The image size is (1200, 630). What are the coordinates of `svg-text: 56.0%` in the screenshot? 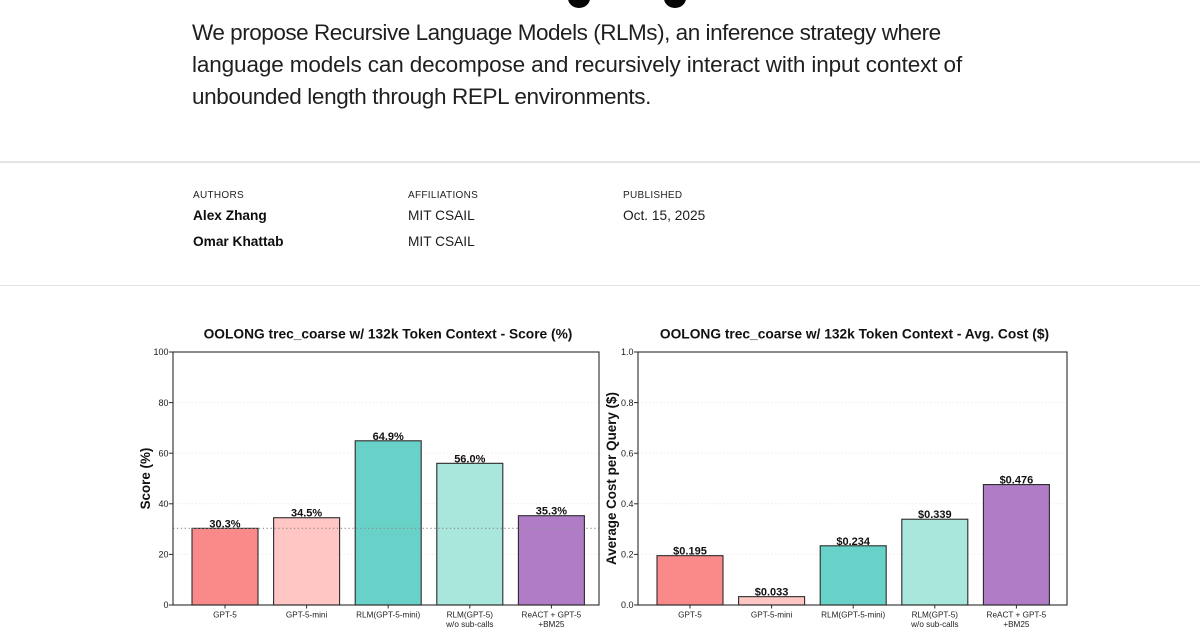 It's located at (469, 459).